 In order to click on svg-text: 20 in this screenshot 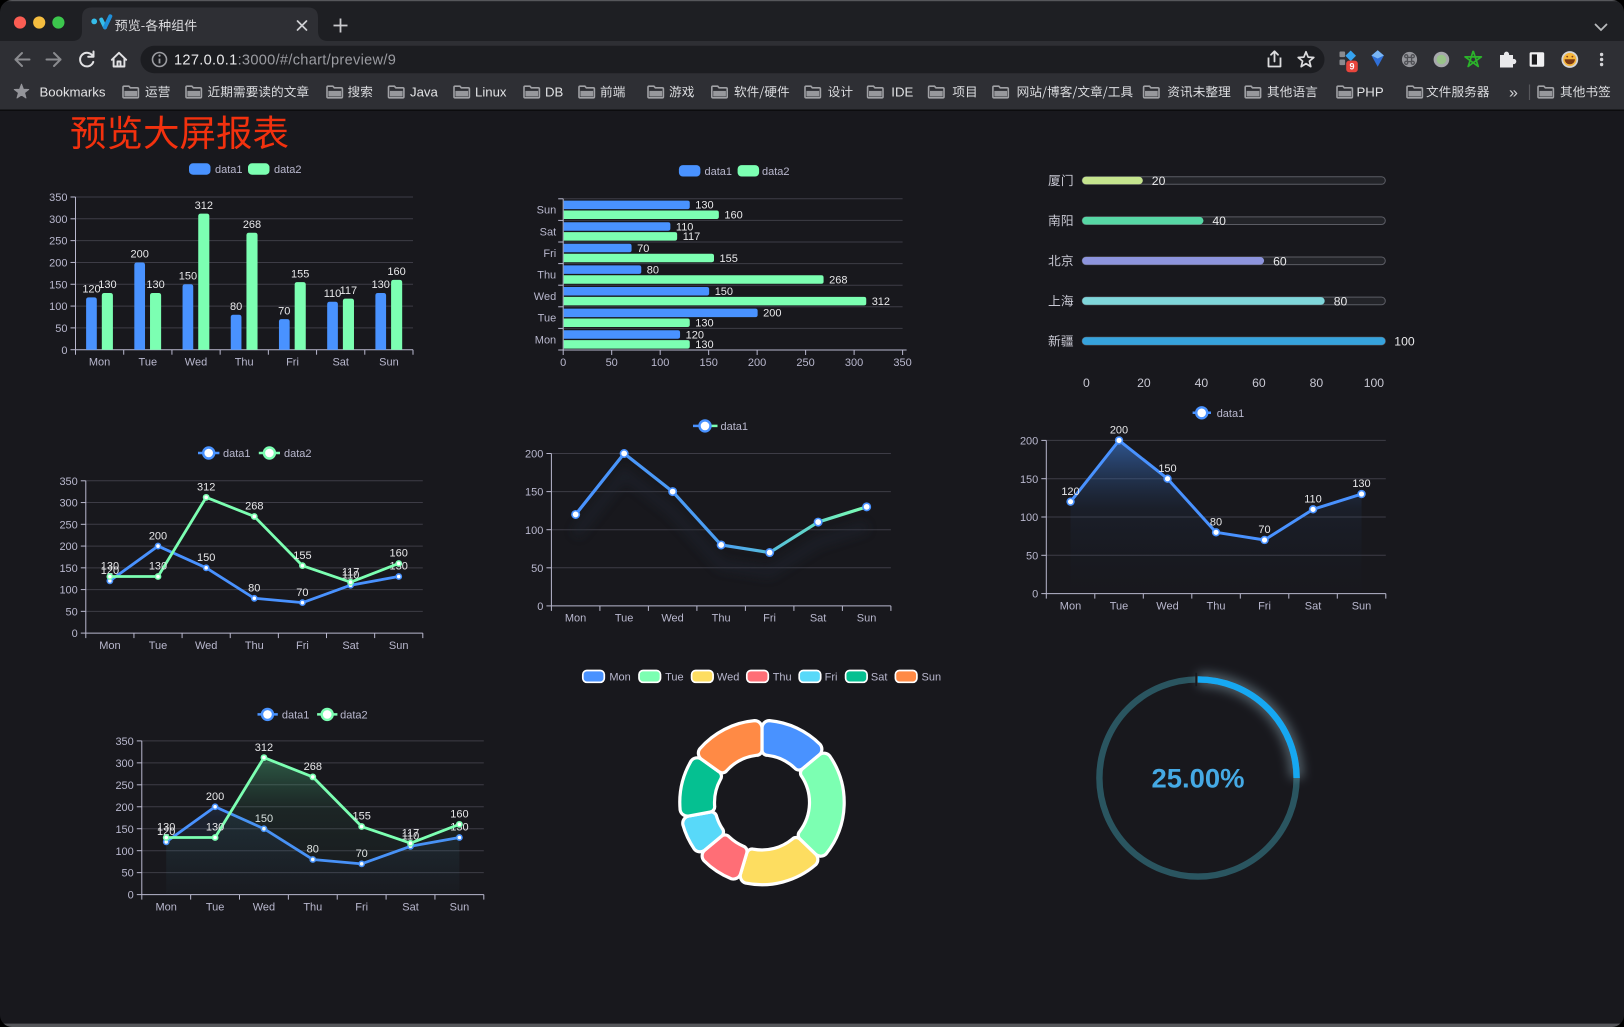, I will do `click(1159, 181)`.